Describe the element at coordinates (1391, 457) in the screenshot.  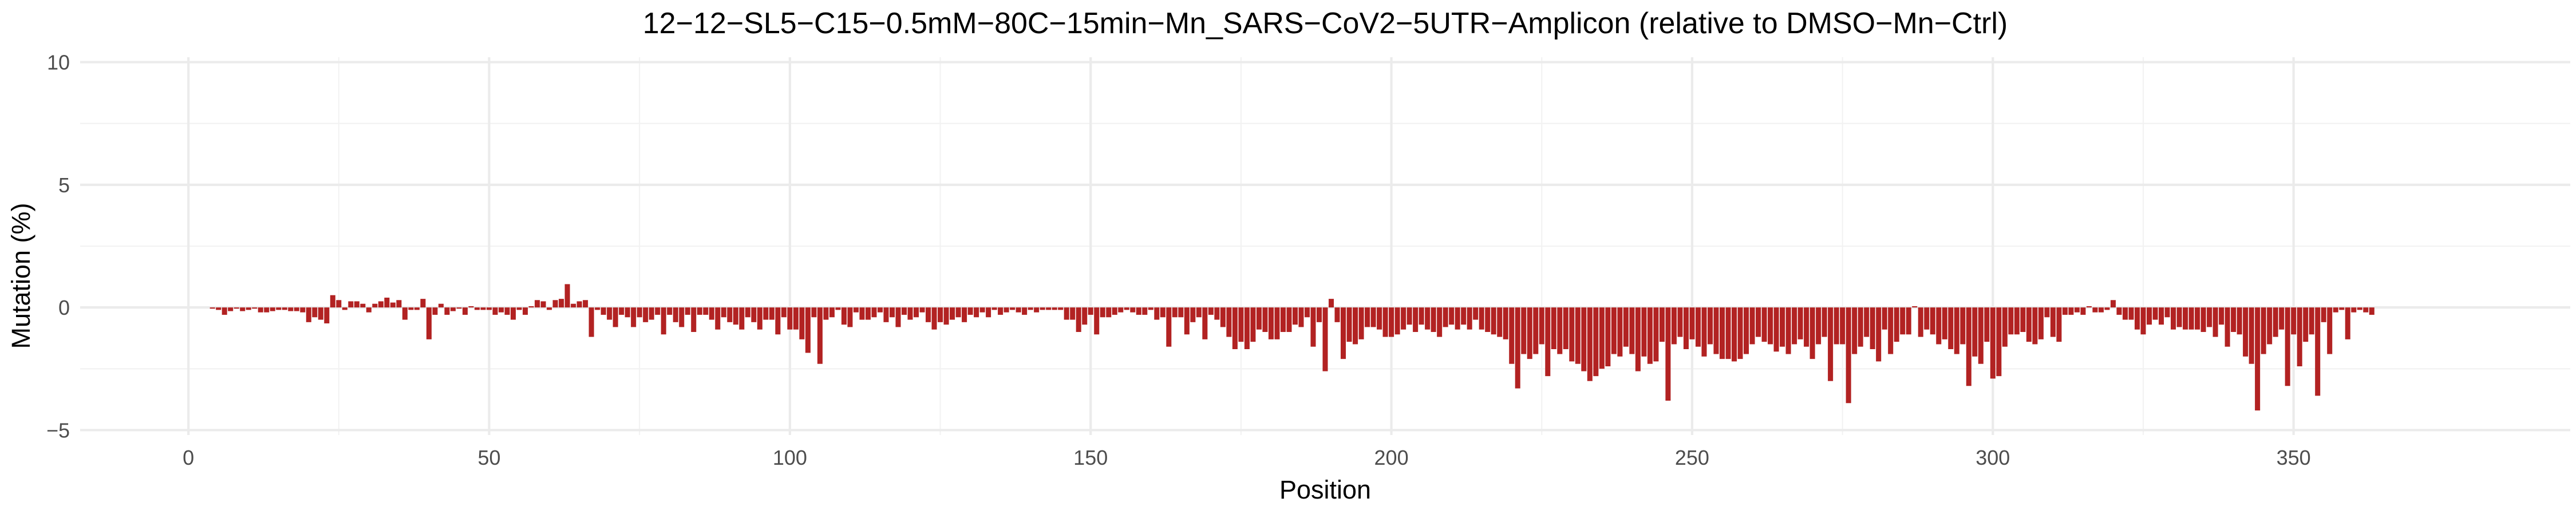
I see `x-tick-label: 200` at that location.